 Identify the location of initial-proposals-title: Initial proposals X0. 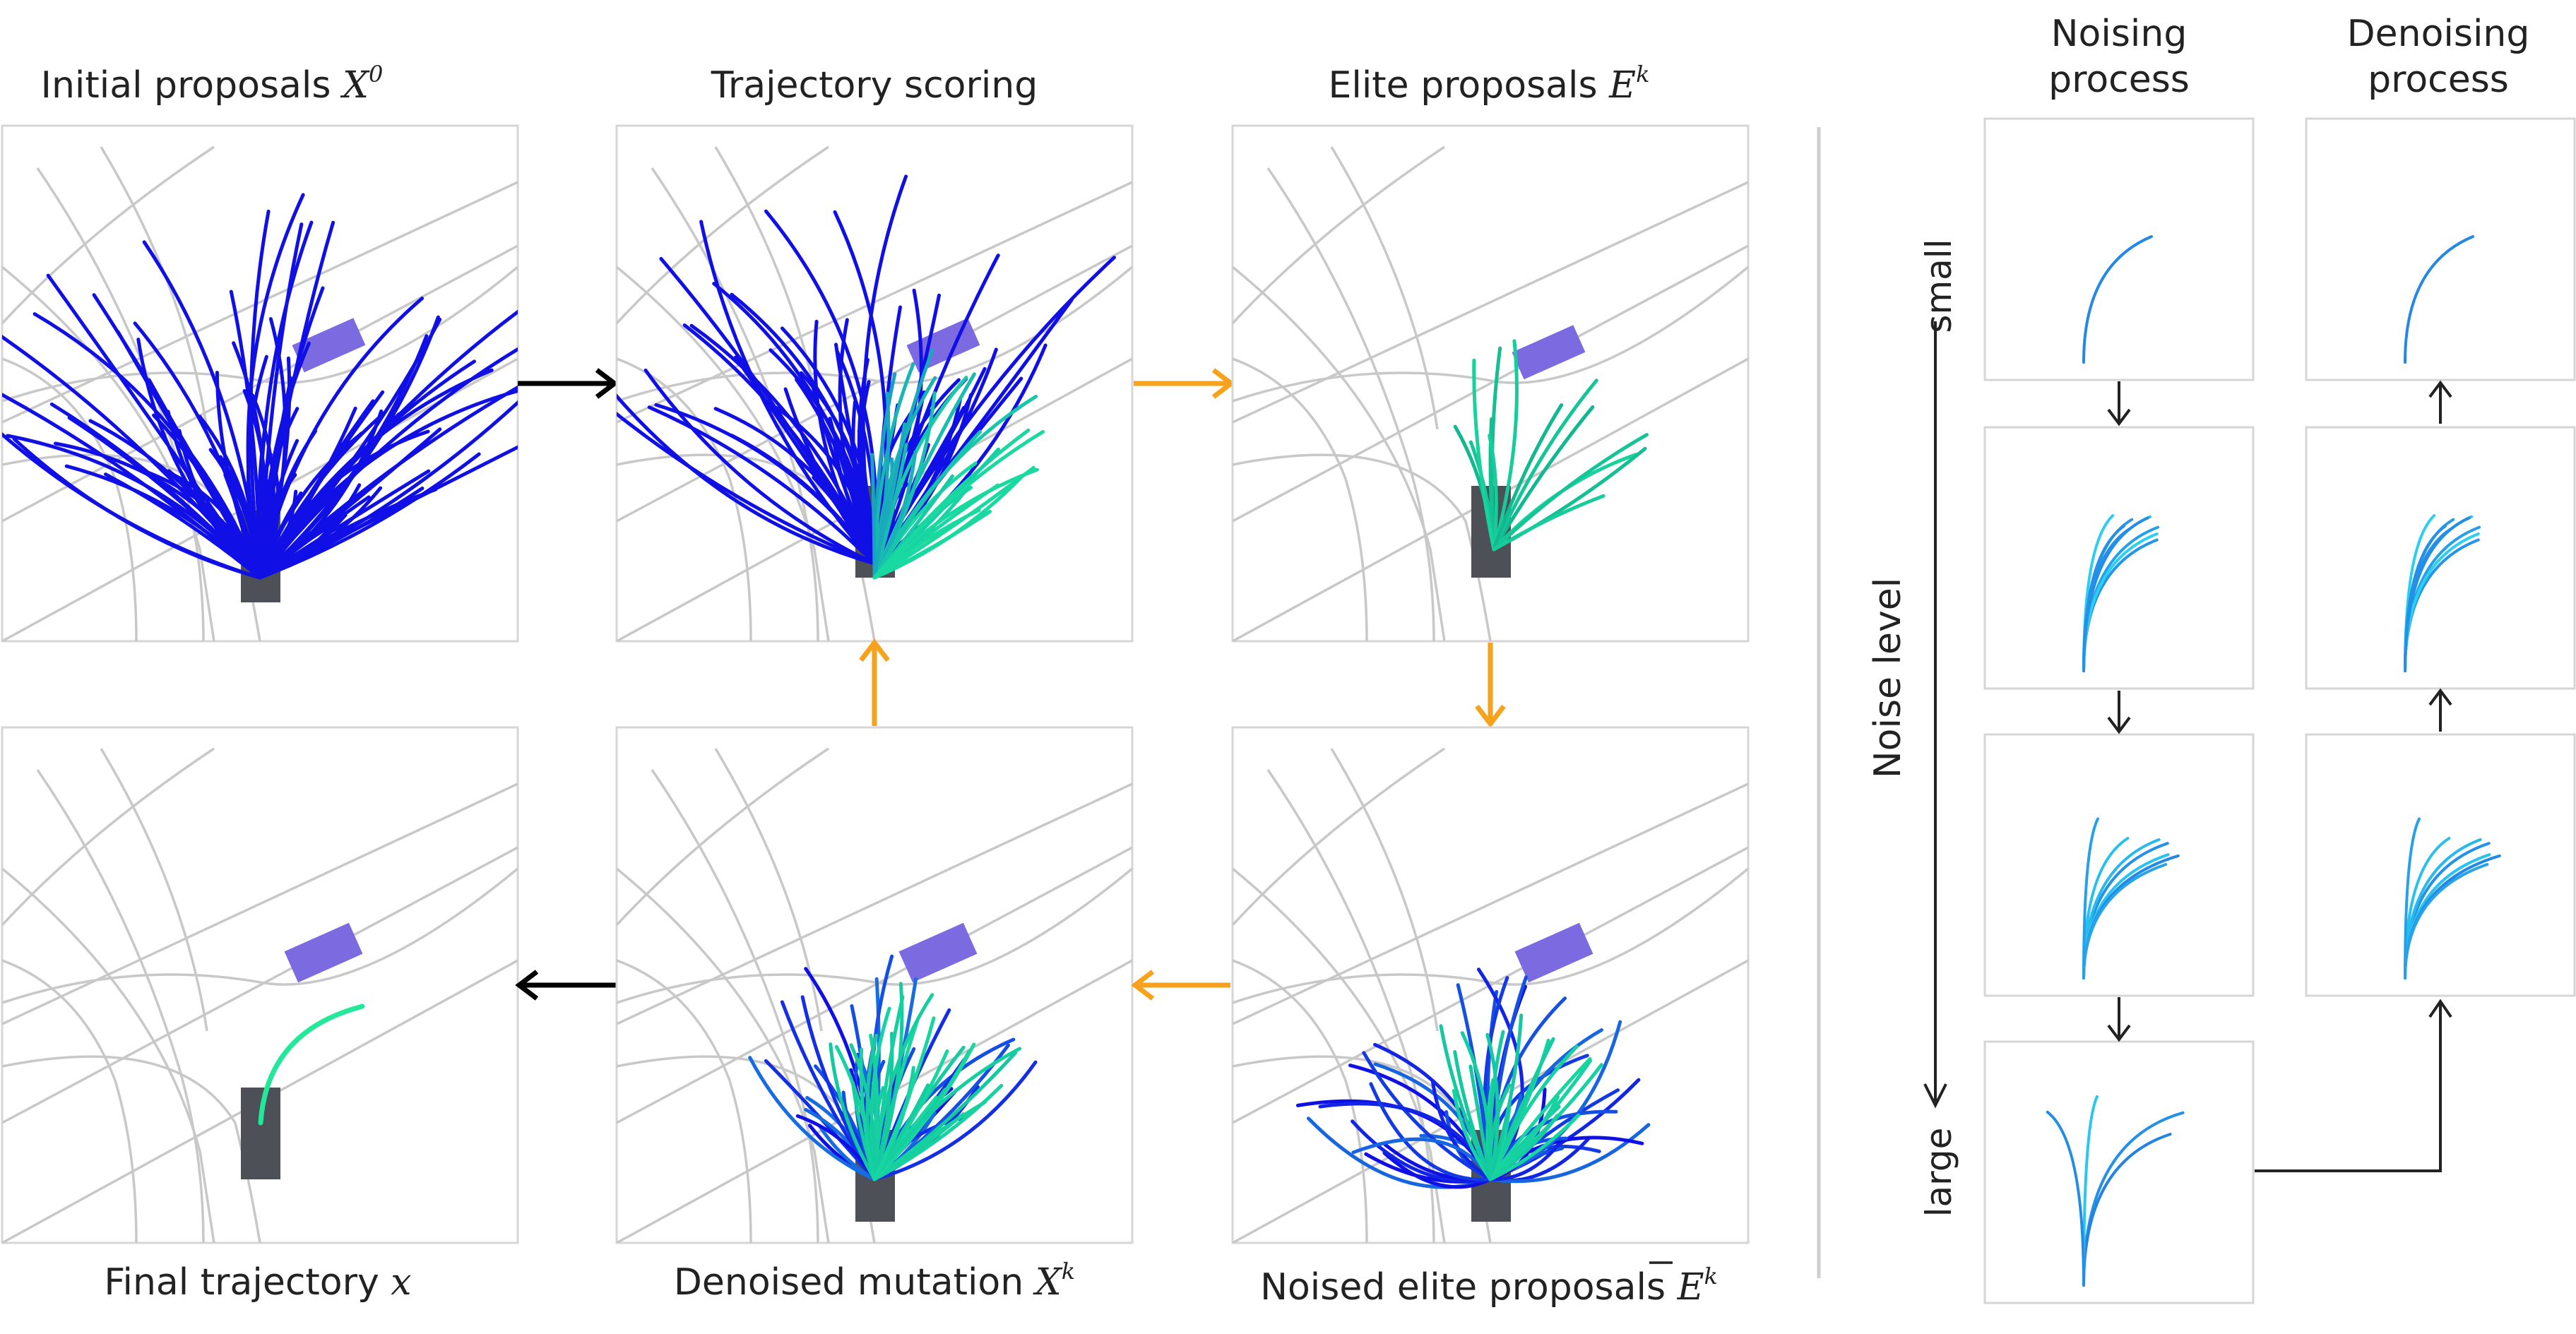
(212, 84).